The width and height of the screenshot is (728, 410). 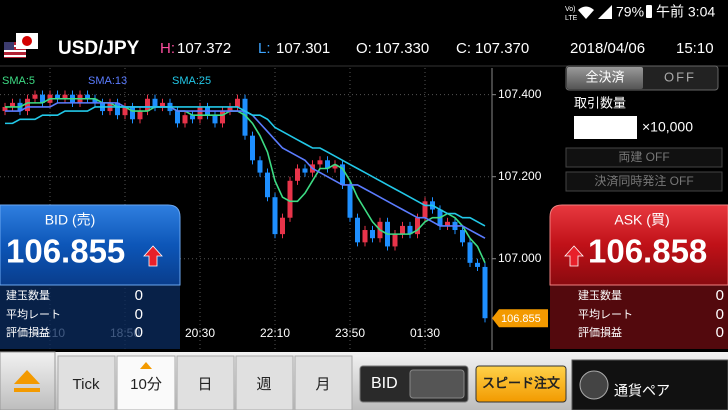 I want to click on currency-pair-label: 通貨ペア, so click(x=642, y=391).